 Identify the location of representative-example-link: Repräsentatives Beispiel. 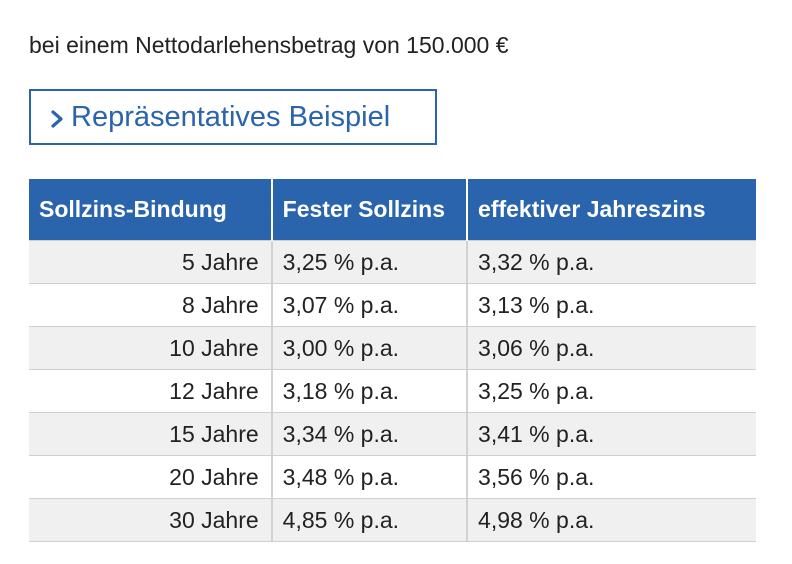
(233, 117).